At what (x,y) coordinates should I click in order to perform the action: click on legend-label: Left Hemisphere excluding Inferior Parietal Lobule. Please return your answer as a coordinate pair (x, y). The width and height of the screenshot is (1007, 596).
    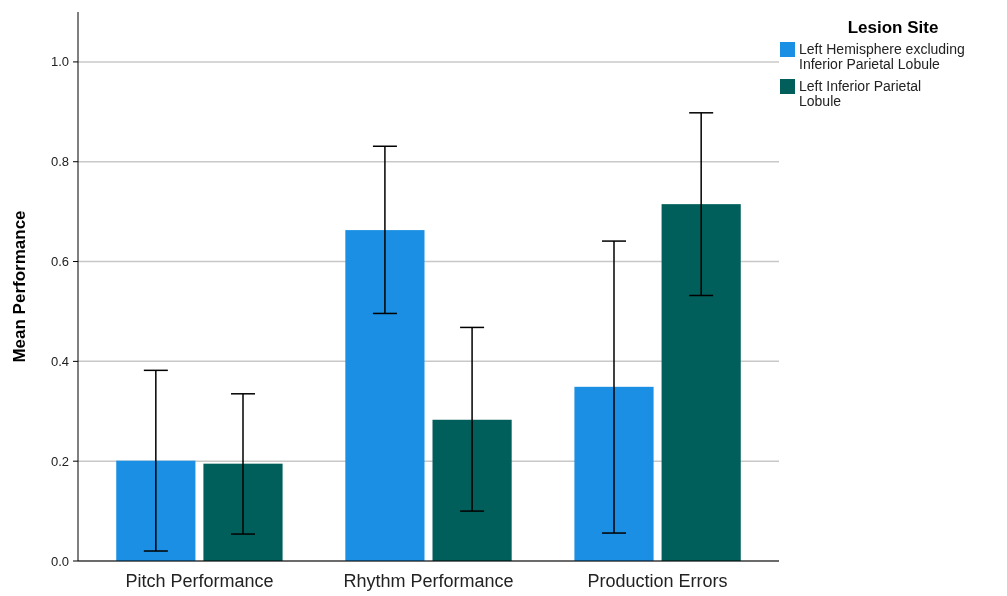
    Looking at the image, I should click on (882, 56).